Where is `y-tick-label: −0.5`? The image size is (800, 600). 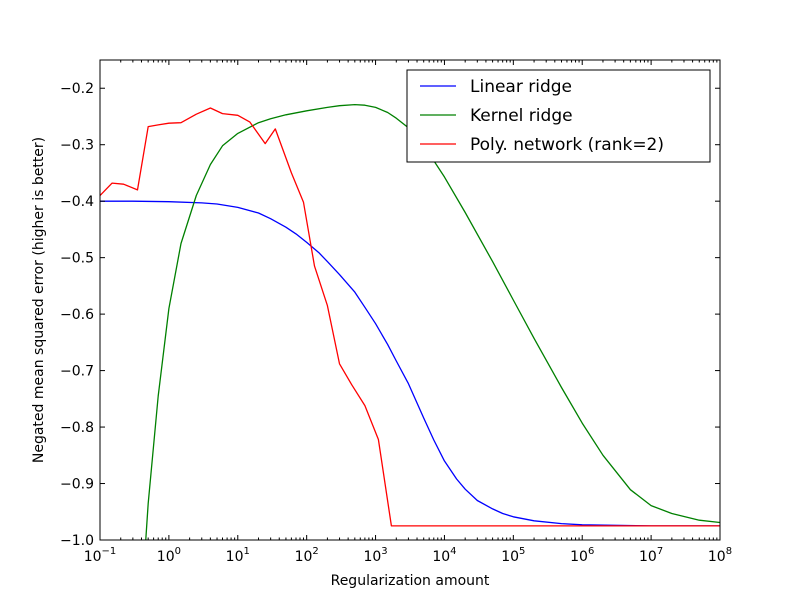 y-tick-label: −0.5 is located at coordinates (77, 259).